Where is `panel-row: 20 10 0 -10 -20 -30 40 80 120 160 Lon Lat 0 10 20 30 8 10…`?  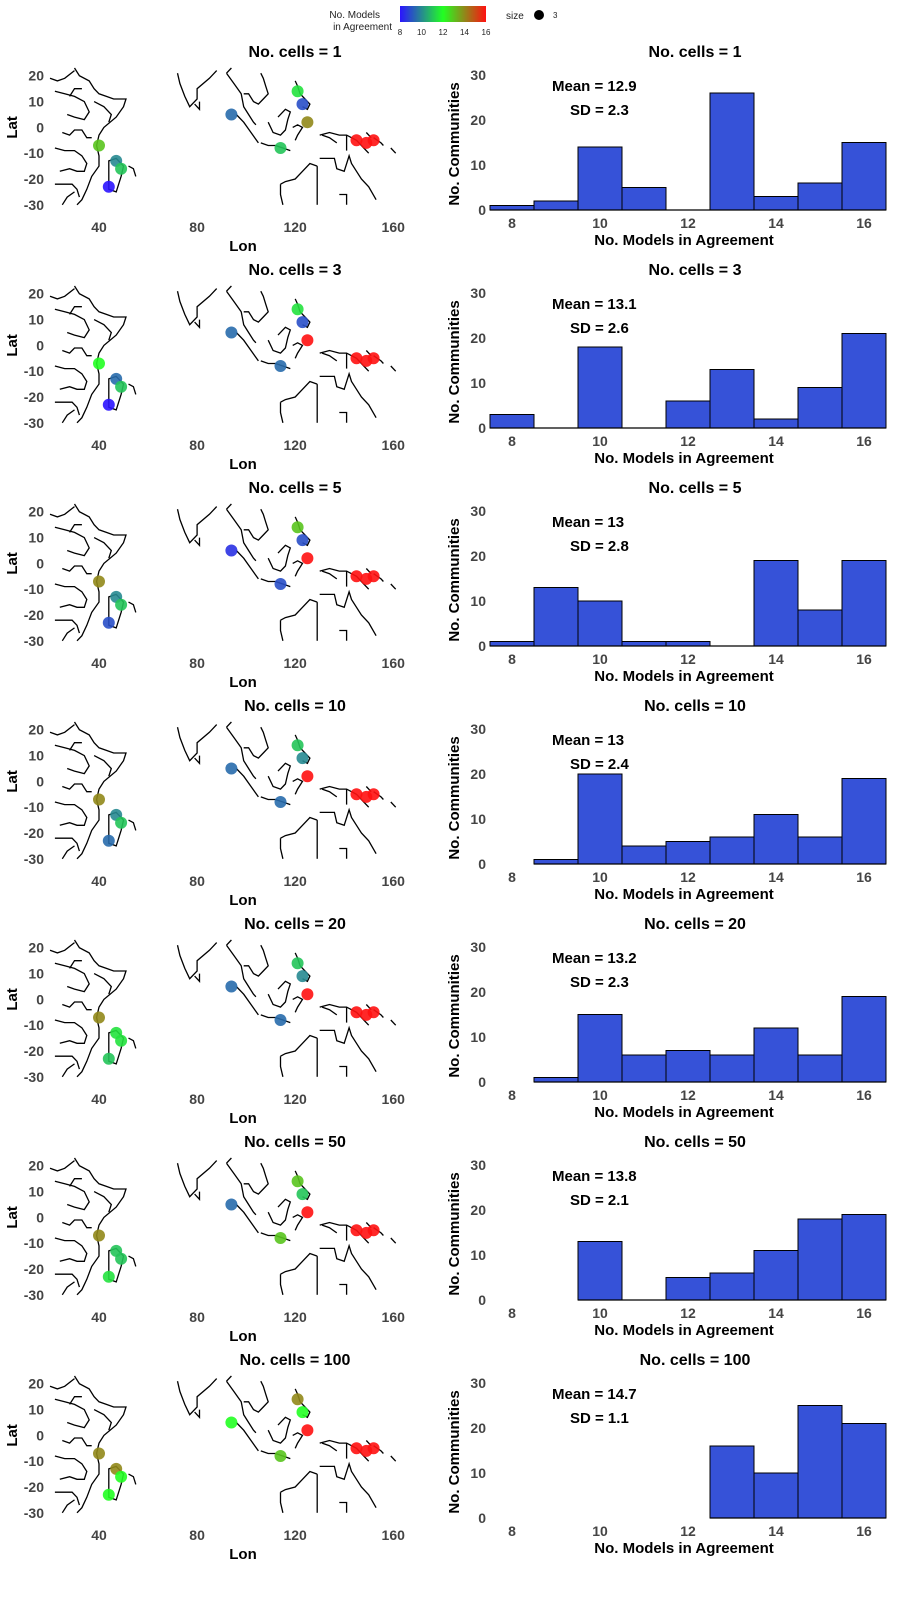 panel-row: 20 10 0 -10 -20 -30 40 80 120 160 Lon Lat 0 10 20 30 8 10… is located at coordinates (450, 149).